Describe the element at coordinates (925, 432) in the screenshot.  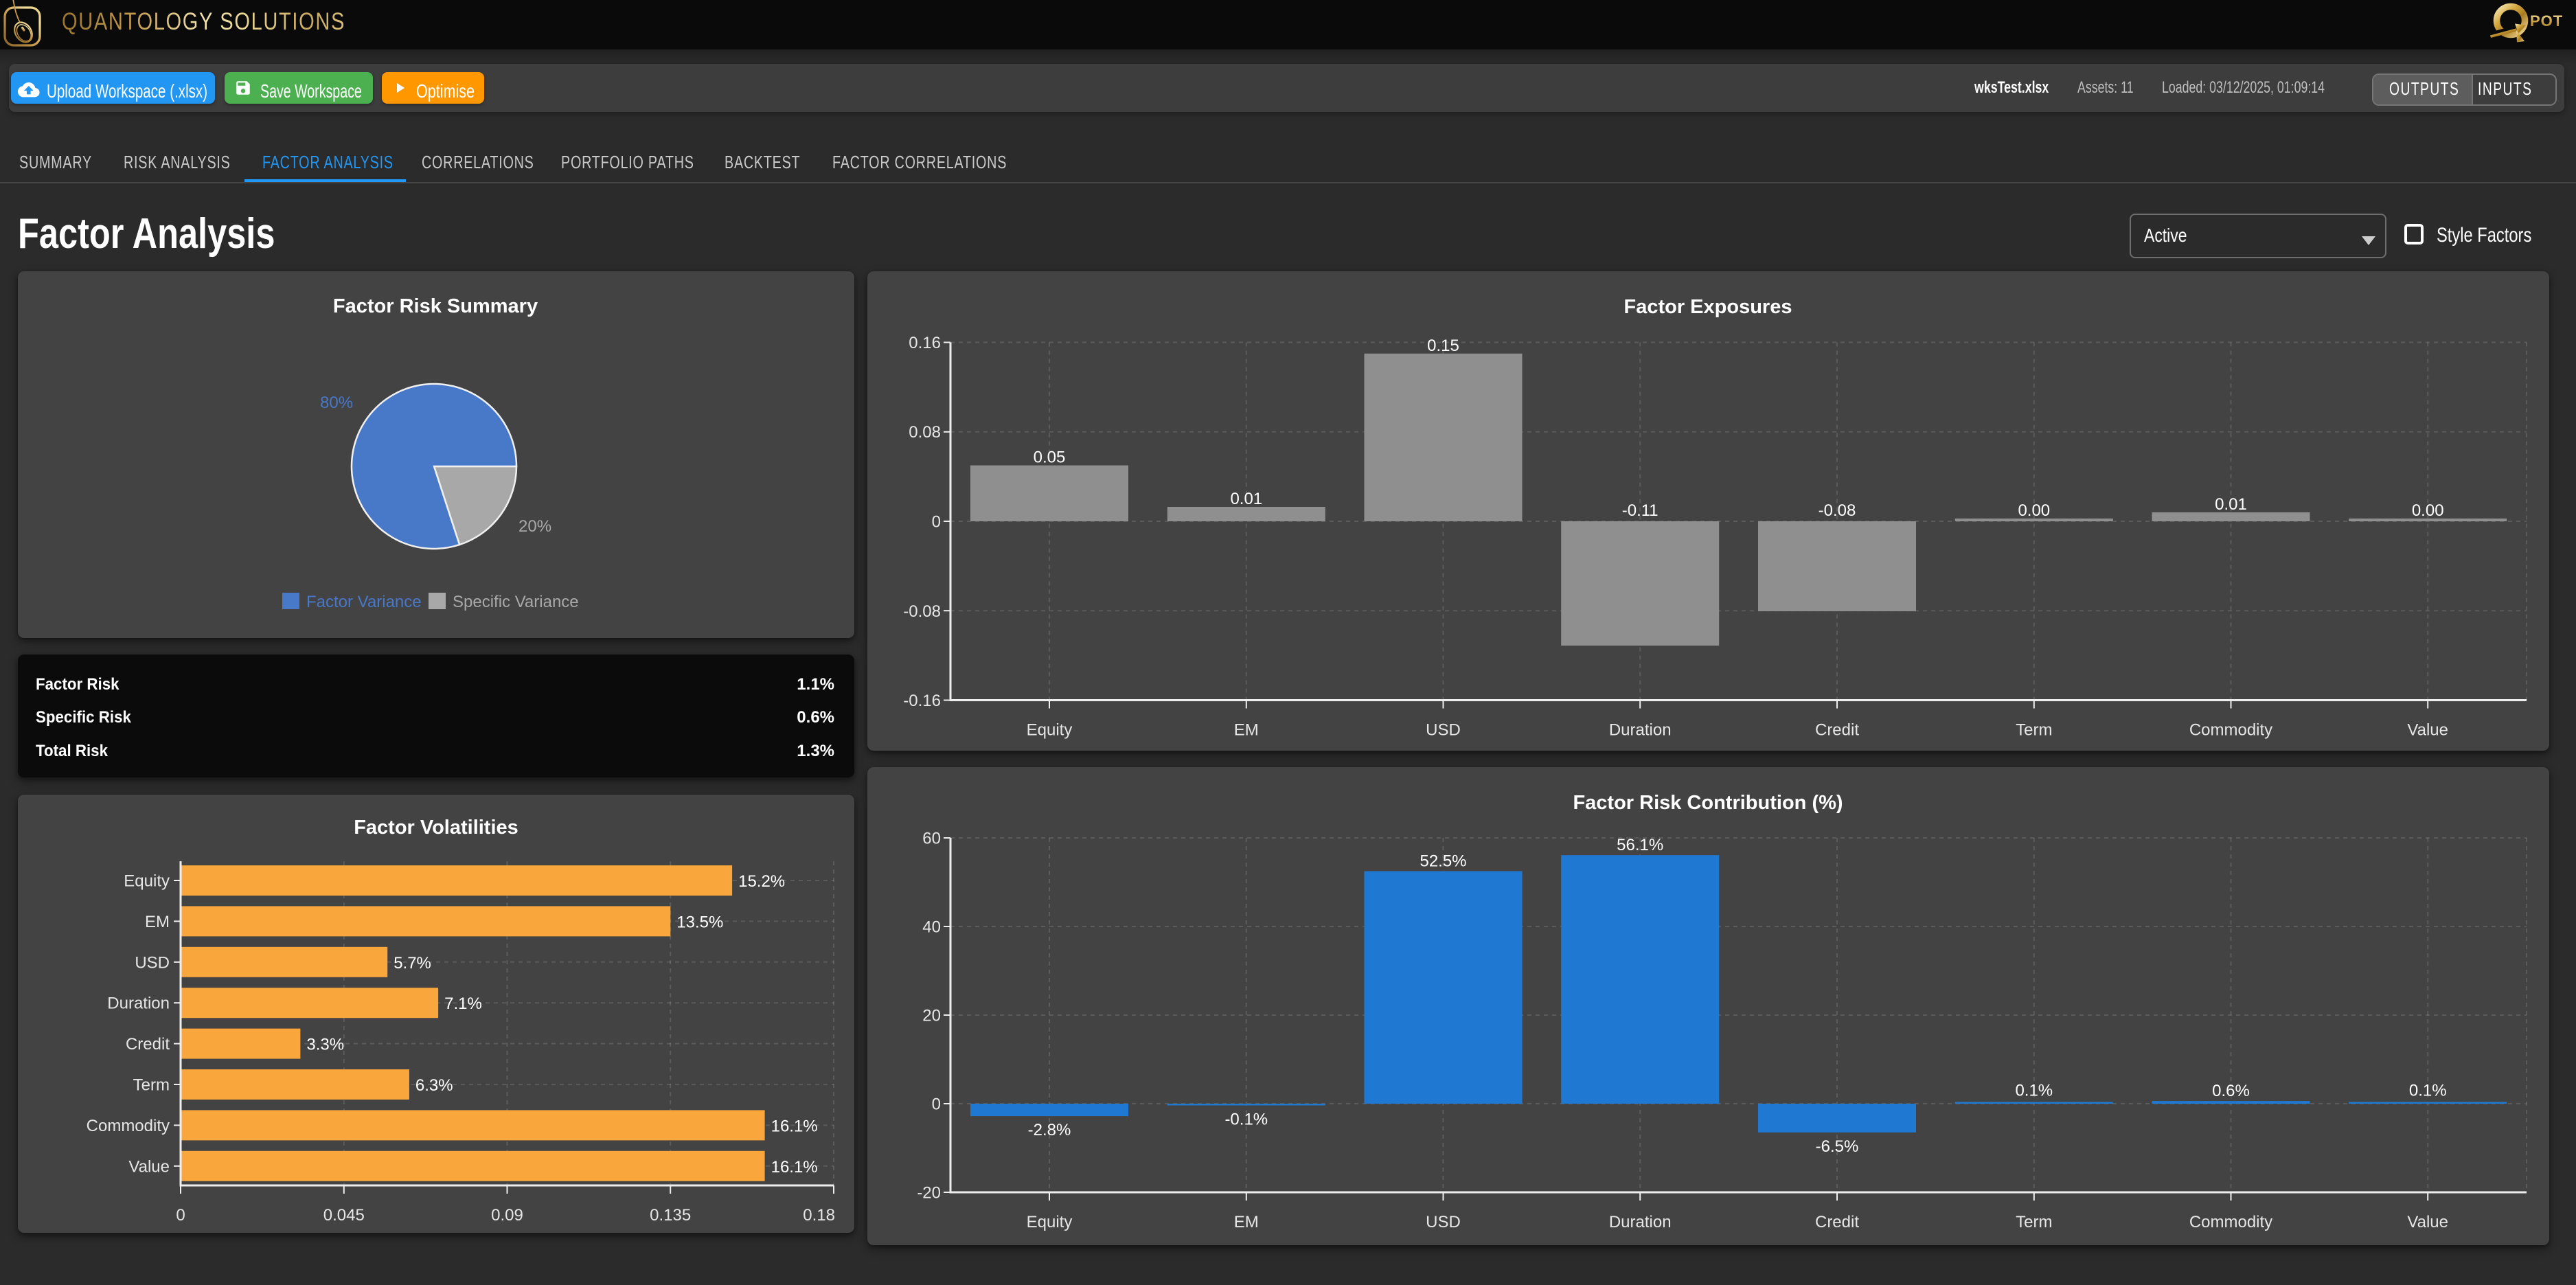
I see `svg-text: 0.08` at that location.